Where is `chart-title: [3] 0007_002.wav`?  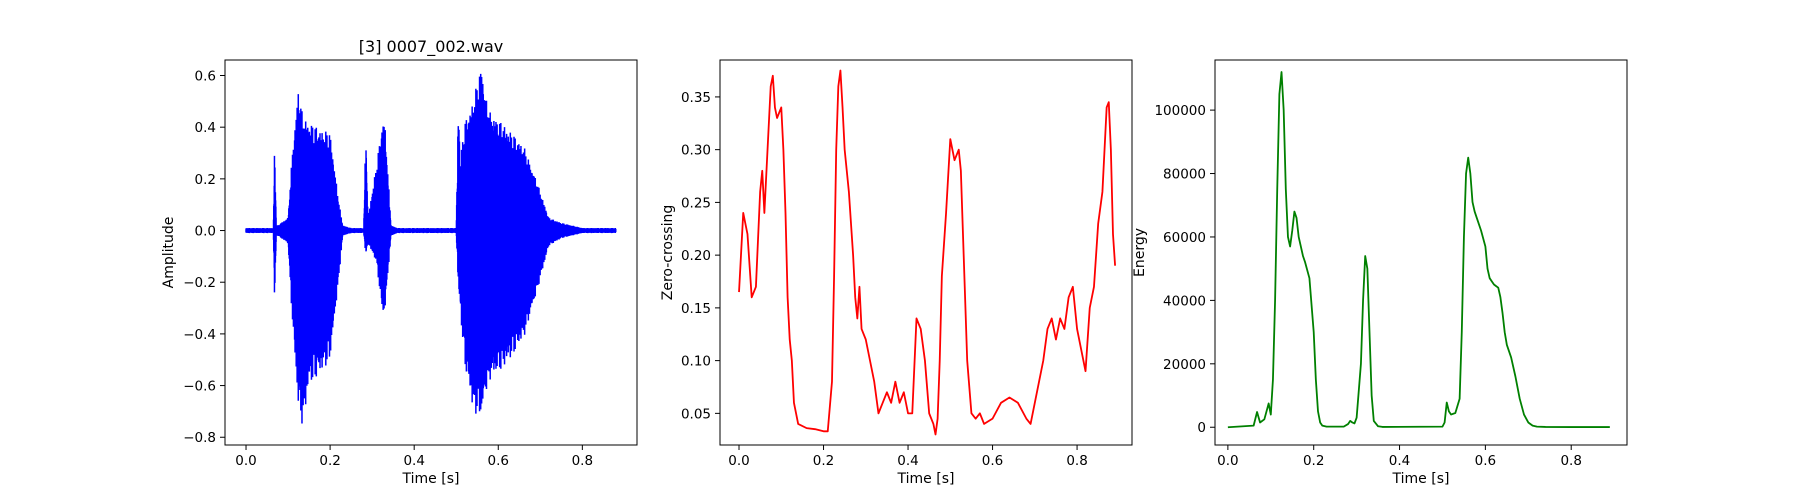 chart-title: [3] 0007_002.wav is located at coordinates (431, 47).